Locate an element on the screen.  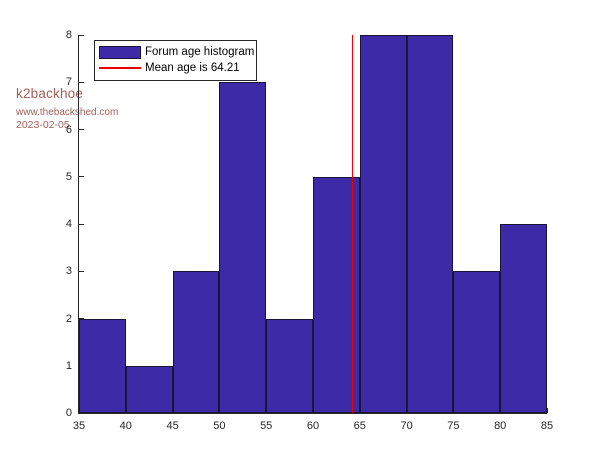
x-tick-label: 80 is located at coordinates (500, 426).